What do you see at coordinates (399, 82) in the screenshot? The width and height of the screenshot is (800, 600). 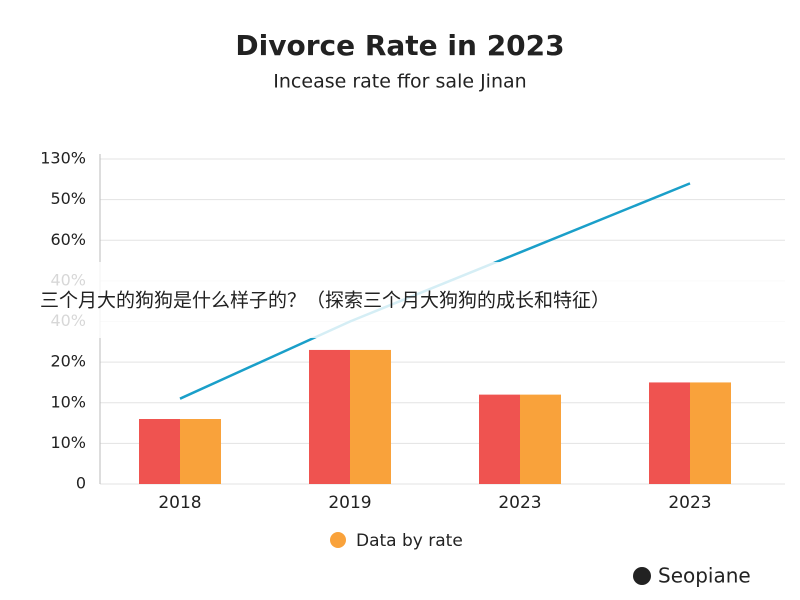 I see `chart-subtitle: Incease rate ffor sale Jinan` at bounding box center [399, 82].